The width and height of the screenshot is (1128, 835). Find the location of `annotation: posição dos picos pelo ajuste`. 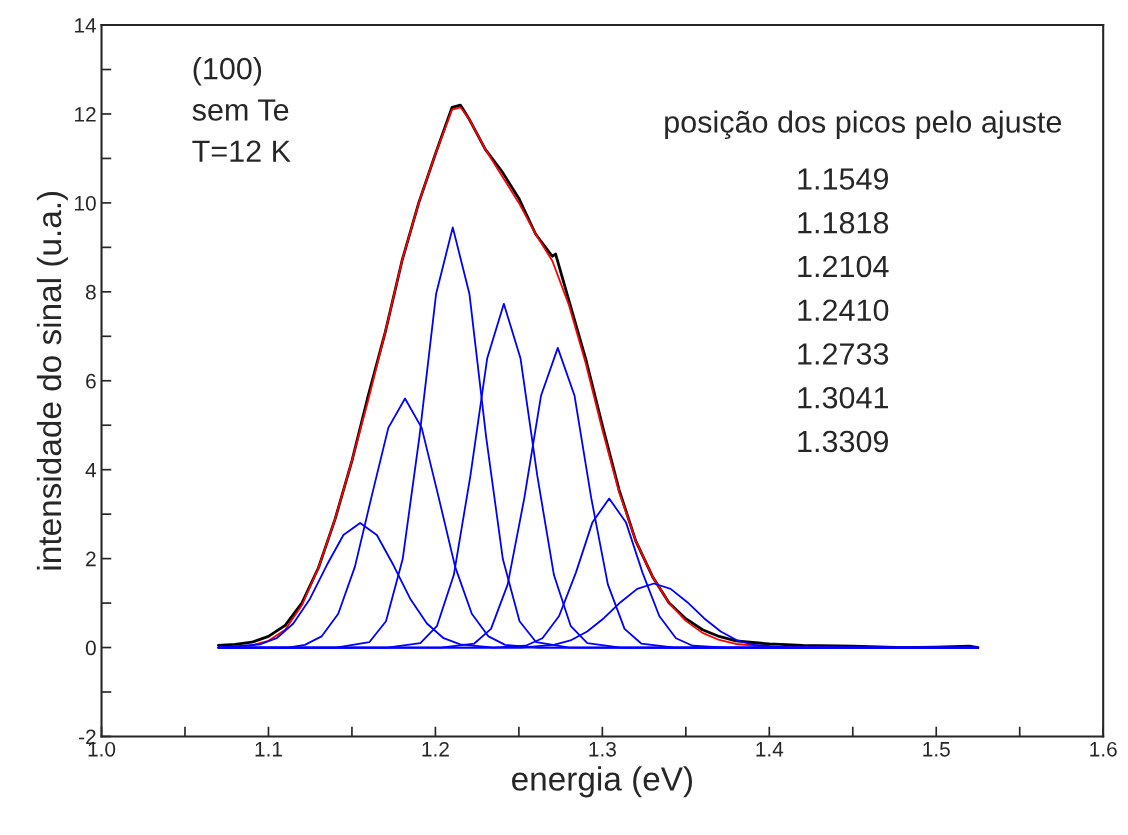

annotation: posição dos picos pelo ajuste is located at coordinates (863, 125).